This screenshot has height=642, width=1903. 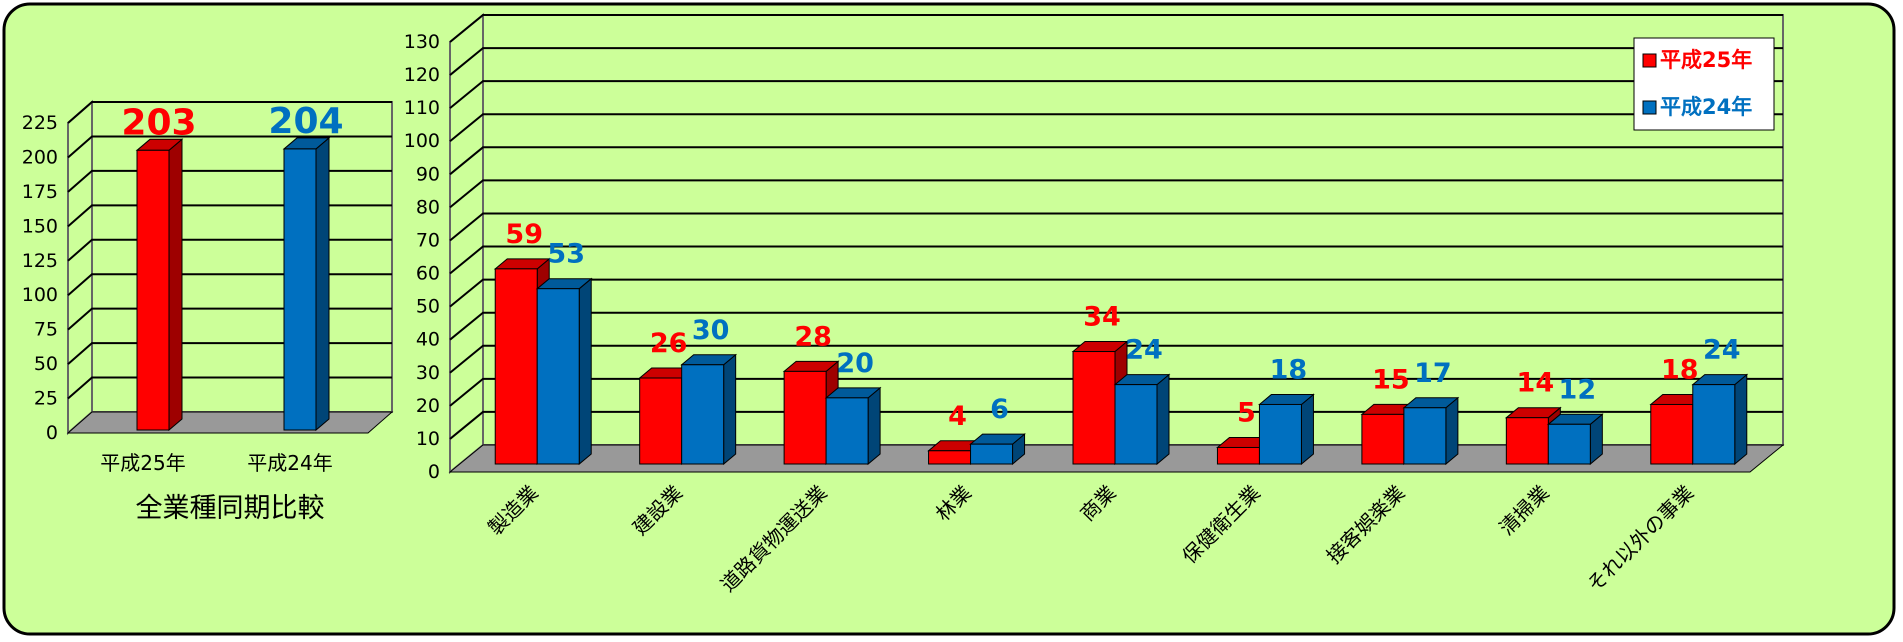 I want to click on right-data-label: 20, so click(x=855, y=363).